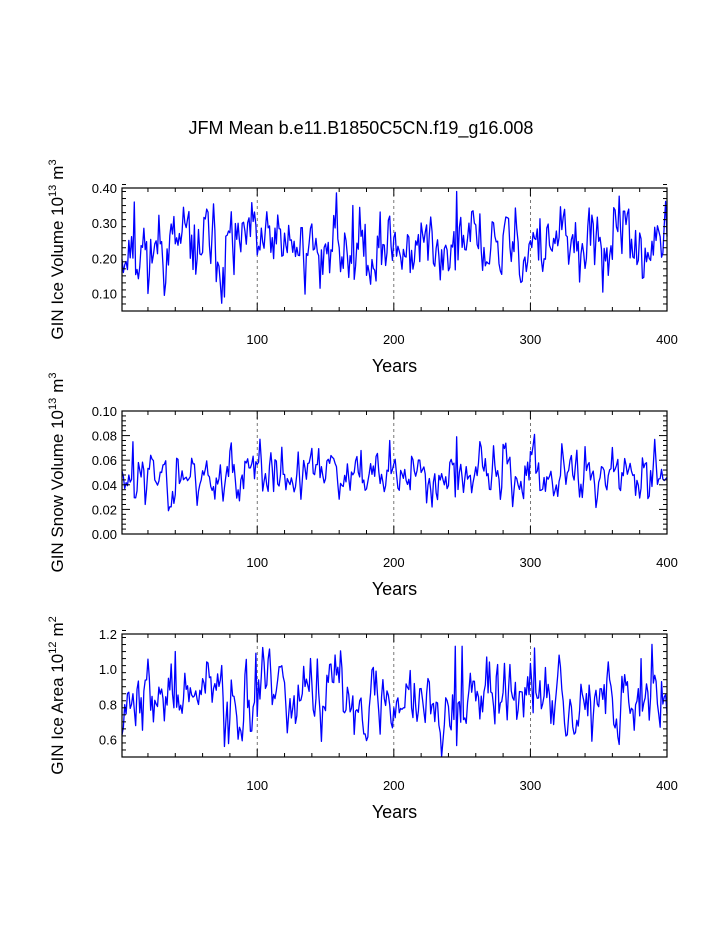 The width and height of the screenshot is (723, 935). I want to click on y-axis-label: GIN Snow Volume 1013 m3, so click(57, 472).